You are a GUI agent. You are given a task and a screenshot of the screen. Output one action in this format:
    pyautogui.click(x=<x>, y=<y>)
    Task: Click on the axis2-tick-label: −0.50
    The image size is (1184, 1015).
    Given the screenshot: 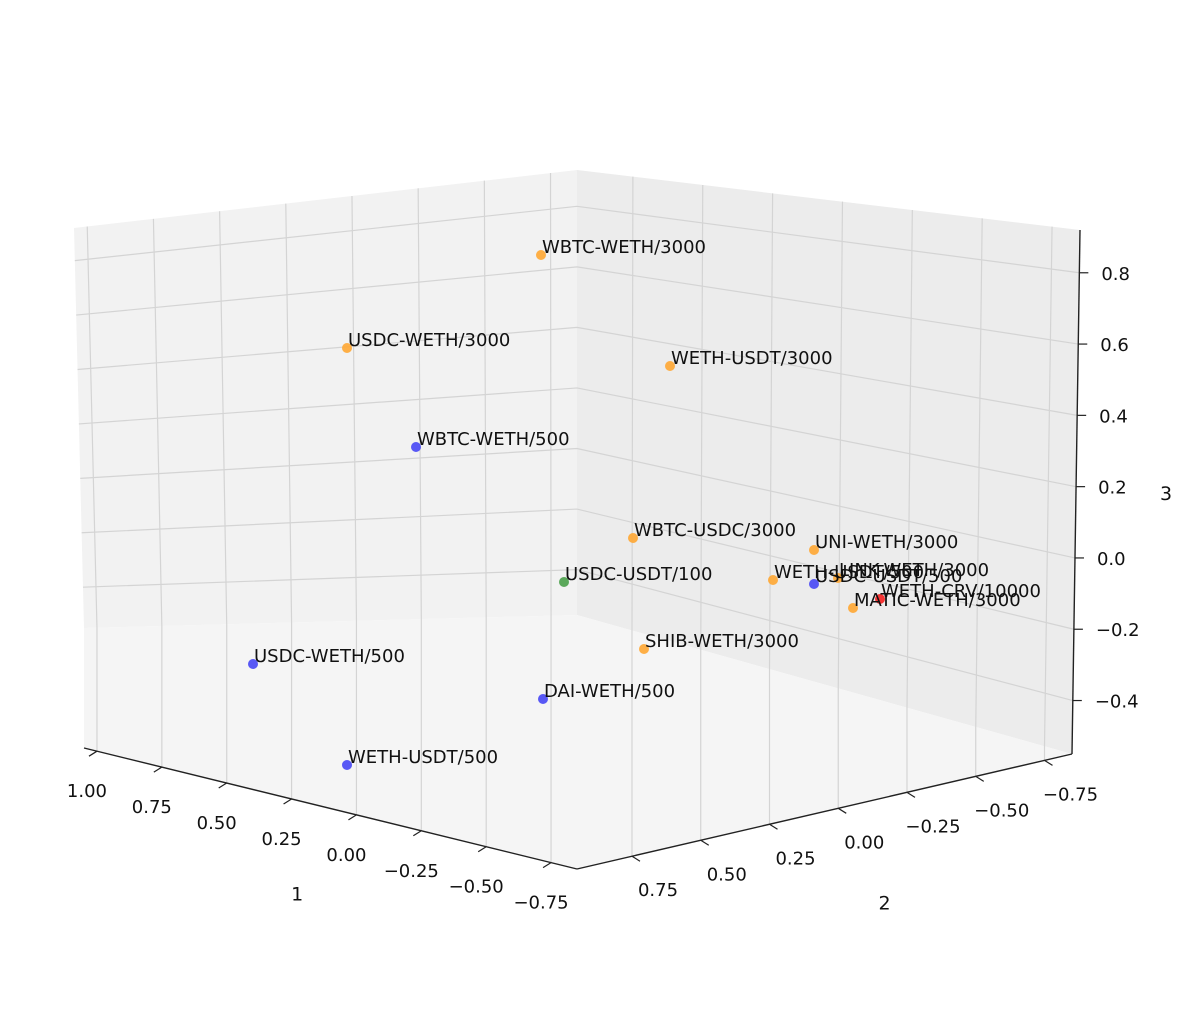 What is the action you would take?
    pyautogui.click(x=1001, y=810)
    